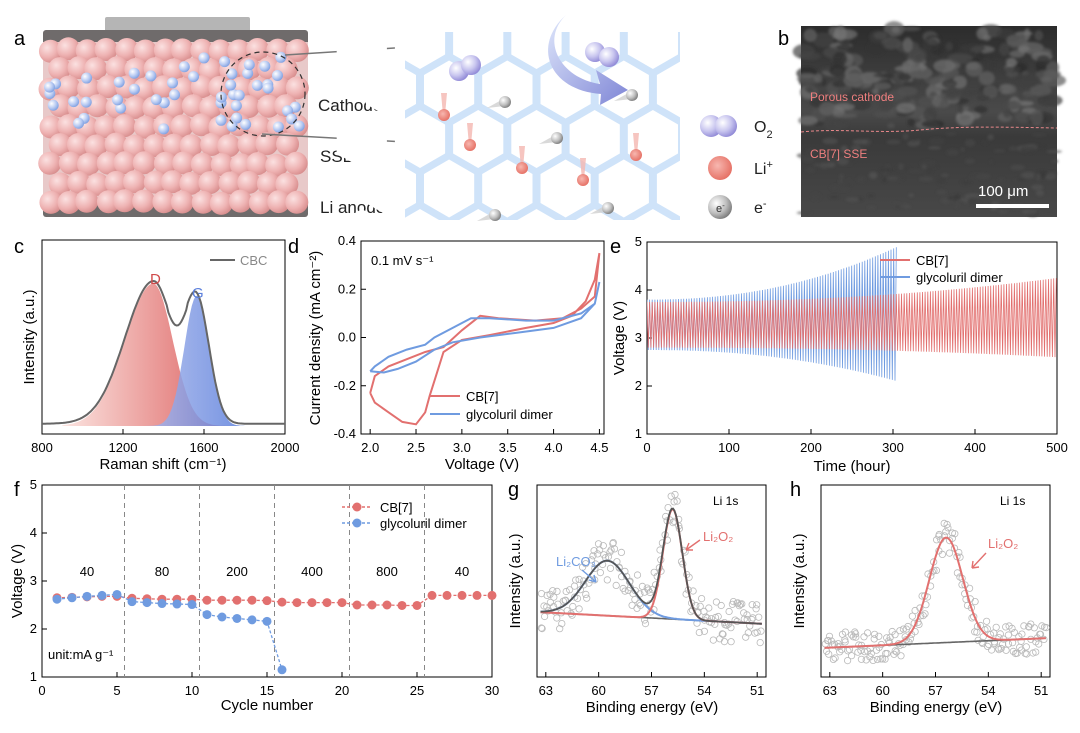 This screenshot has width=1080, height=733. Describe the element at coordinates (163, 352) in the screenshot. I see `series-cbc-line` at that location.